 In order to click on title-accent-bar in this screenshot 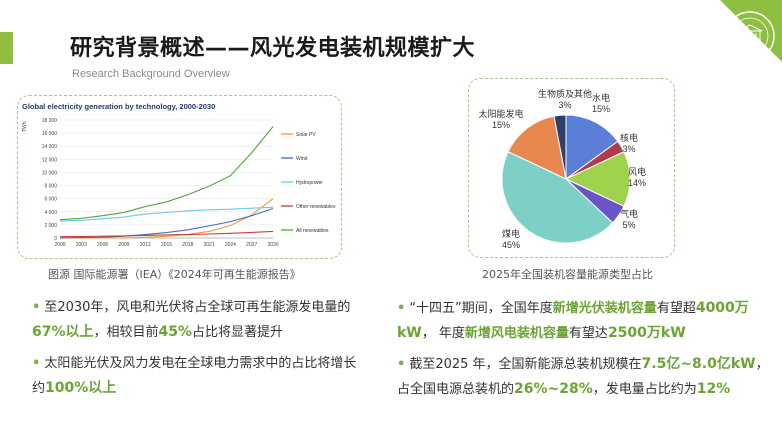, I will do `click(6, 48)`.